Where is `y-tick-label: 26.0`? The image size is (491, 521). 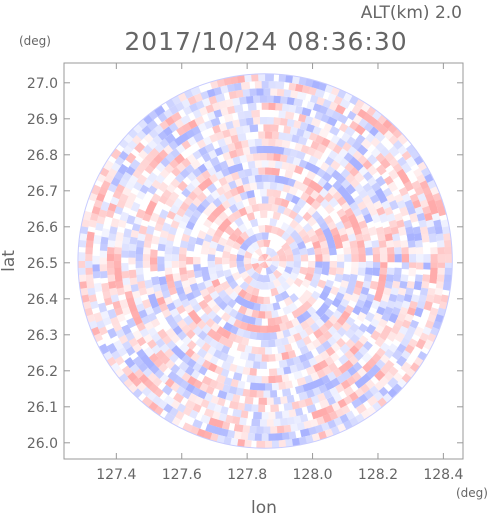
y-tick-label: 26.0 is located at coordinates (42, 444).